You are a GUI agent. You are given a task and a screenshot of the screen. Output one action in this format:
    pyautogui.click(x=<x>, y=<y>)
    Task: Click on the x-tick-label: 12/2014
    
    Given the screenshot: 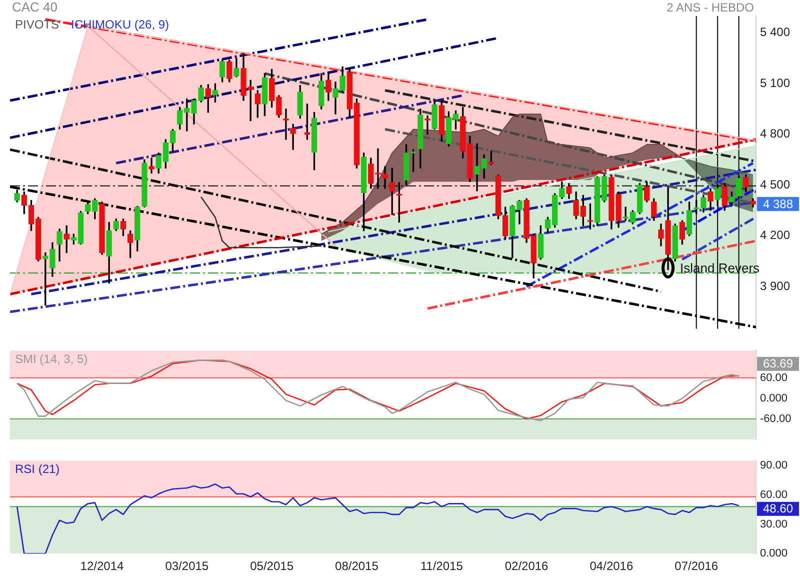 What is the action you would take?
    pyautogui.click(x=102, y=566)
    